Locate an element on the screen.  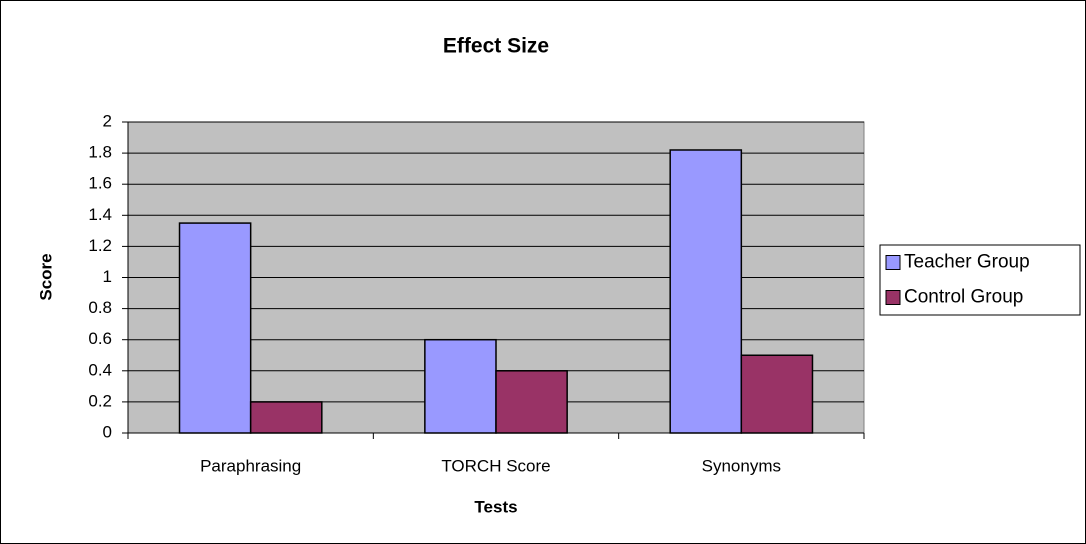
legend-label: Control Group is located at coordinates (963, 297).